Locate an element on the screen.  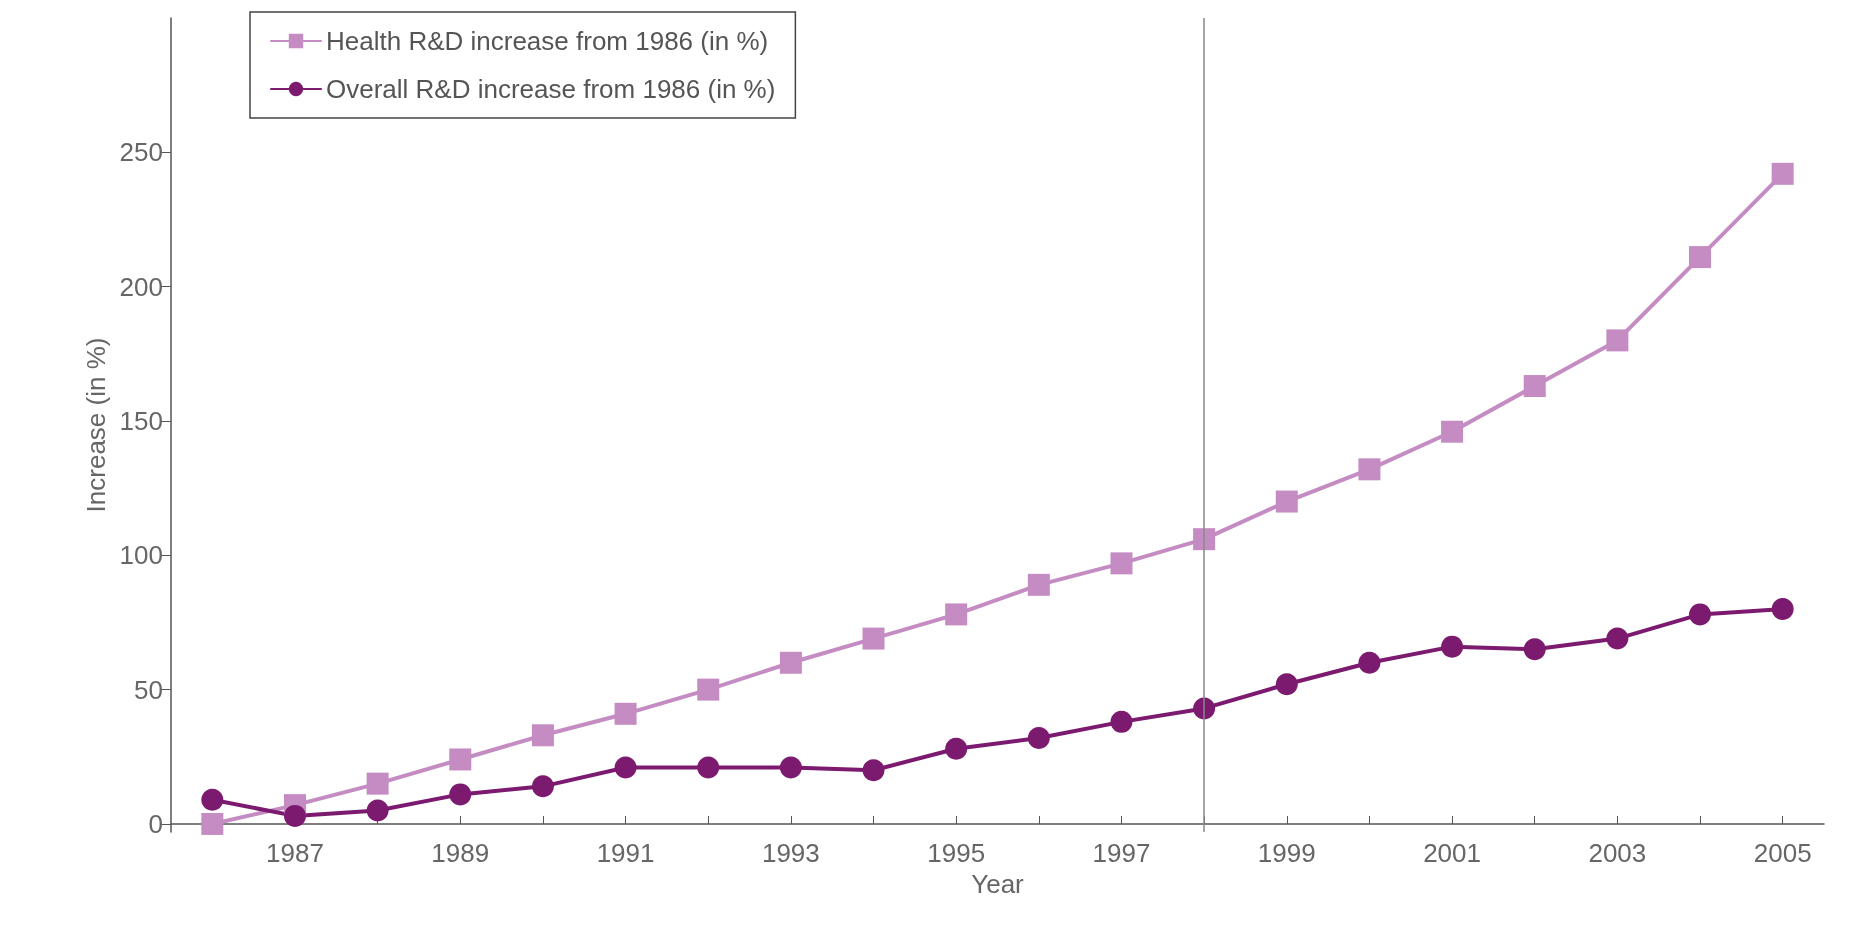
y-tick-label: 250 is located at coordinates (141, 152).